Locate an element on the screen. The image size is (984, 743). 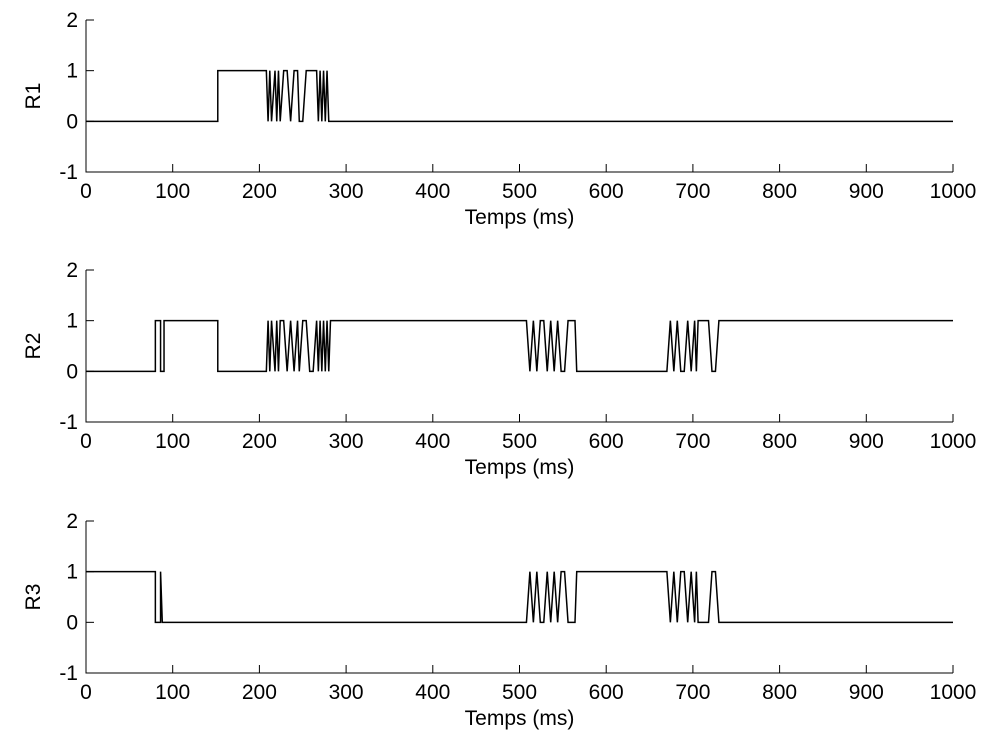
y-axis-label: R2 is located at coordinates (33, 346).